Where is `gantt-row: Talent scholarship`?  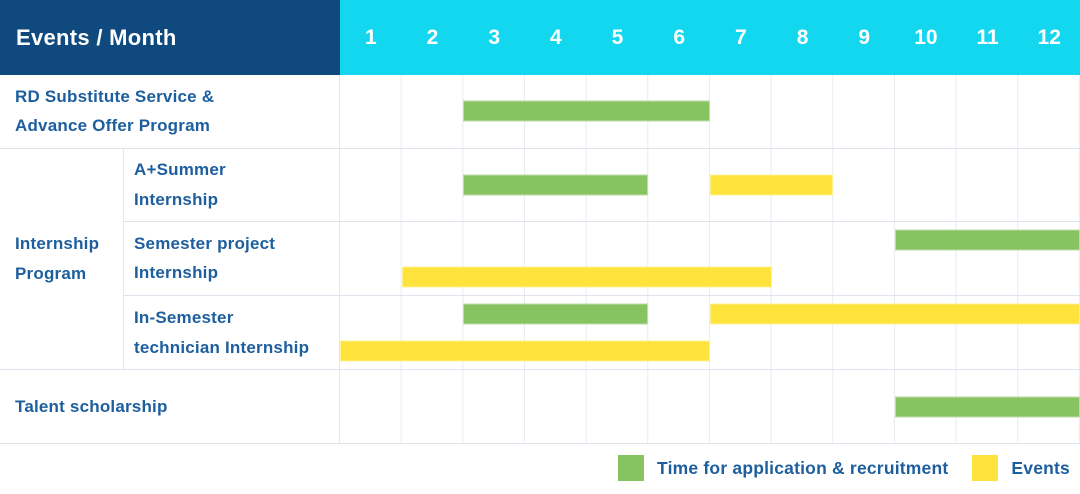
gantt-row: Talent scholarship is located at coordinates (540, 407).